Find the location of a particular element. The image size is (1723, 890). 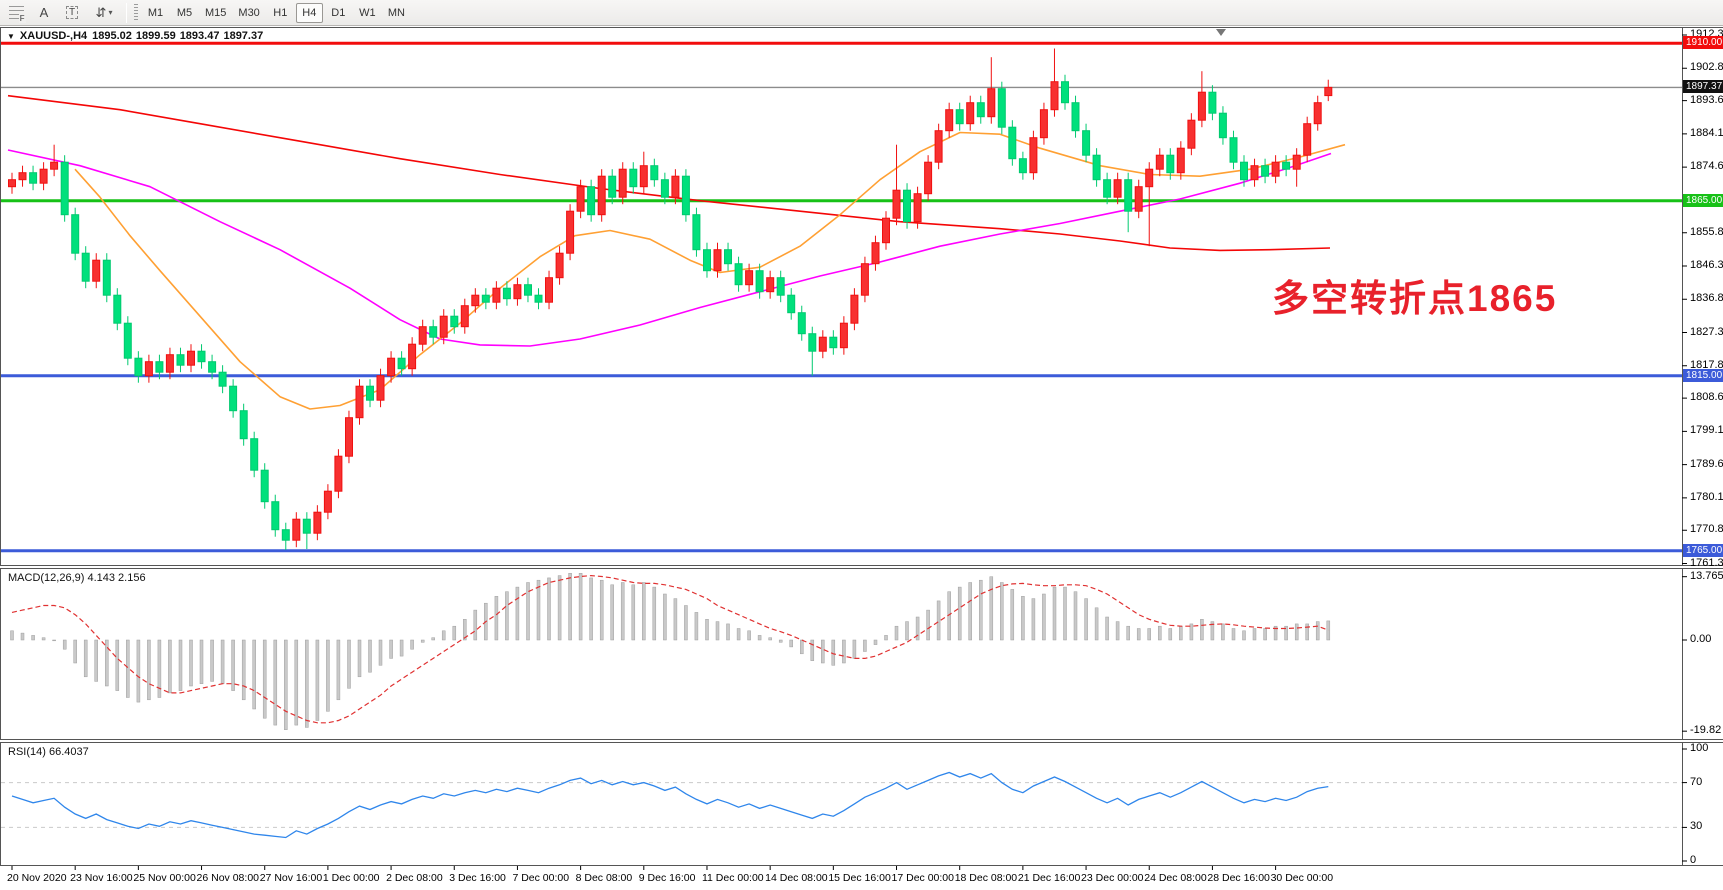

label-icon: T is located at coordinates (72, 12).